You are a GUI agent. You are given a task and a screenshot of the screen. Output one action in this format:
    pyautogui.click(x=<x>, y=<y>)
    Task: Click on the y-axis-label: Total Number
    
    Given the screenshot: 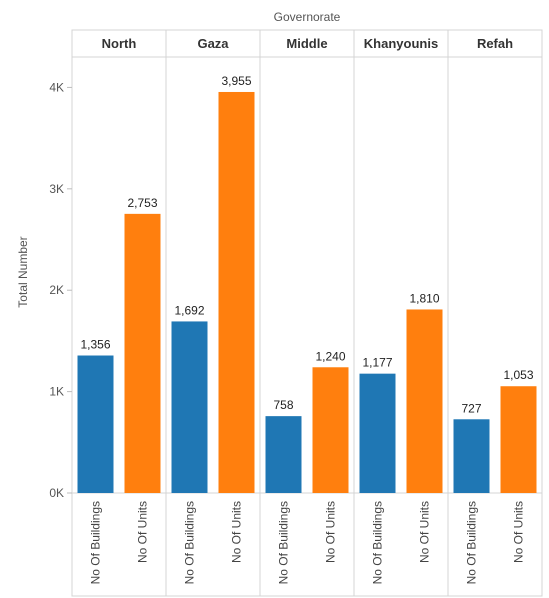 What is the action you would take?
    pyautogui.click(x=23, y=271)
    